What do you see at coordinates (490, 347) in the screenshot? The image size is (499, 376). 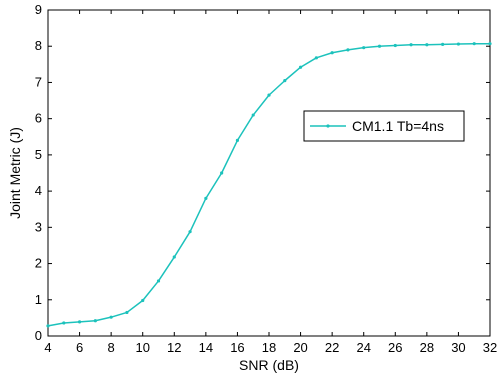 I see `x-tick-label: 32` at bounding box center [490, 347].